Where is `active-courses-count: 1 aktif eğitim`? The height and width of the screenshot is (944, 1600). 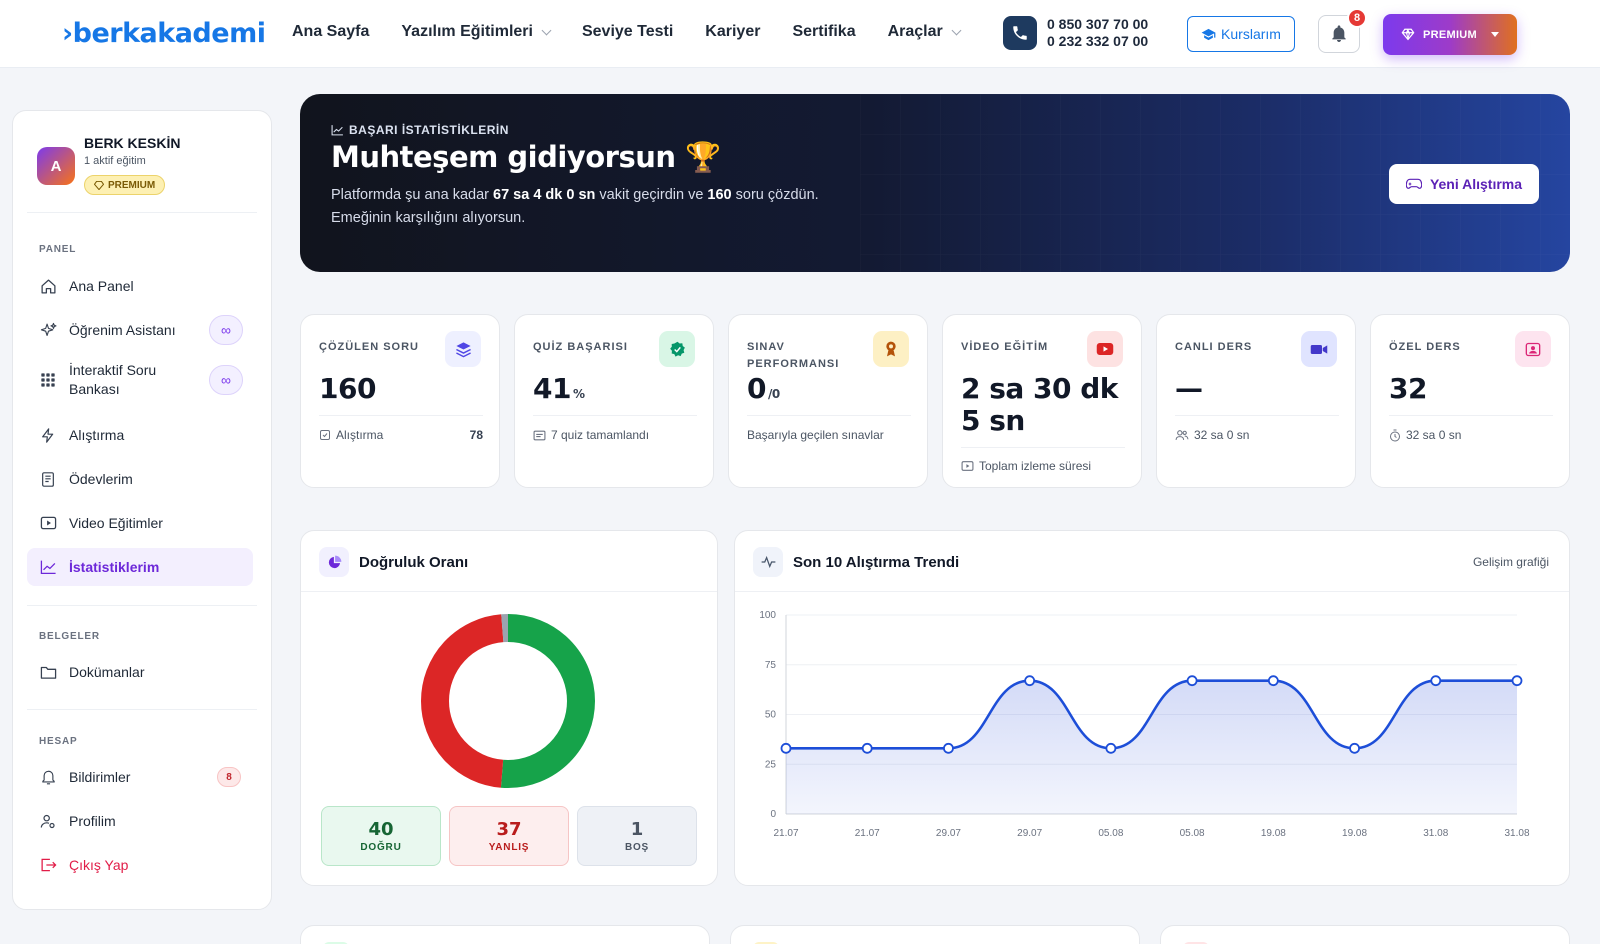
active-courses-count: 1 aktif eğitim is located at coordinates (115, 161).